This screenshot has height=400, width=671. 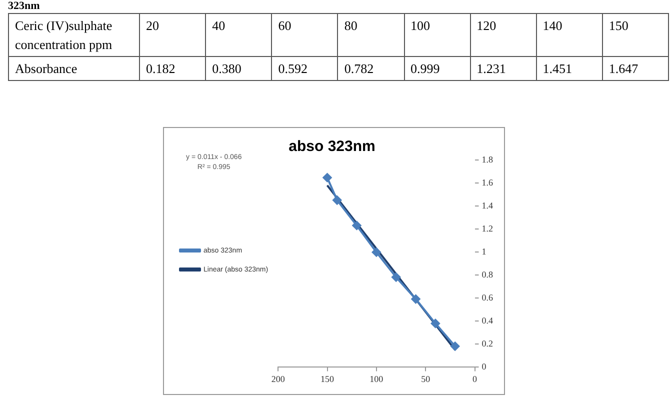 I want to click on y-tick-label: 0.4, so click(x=488, y=321).